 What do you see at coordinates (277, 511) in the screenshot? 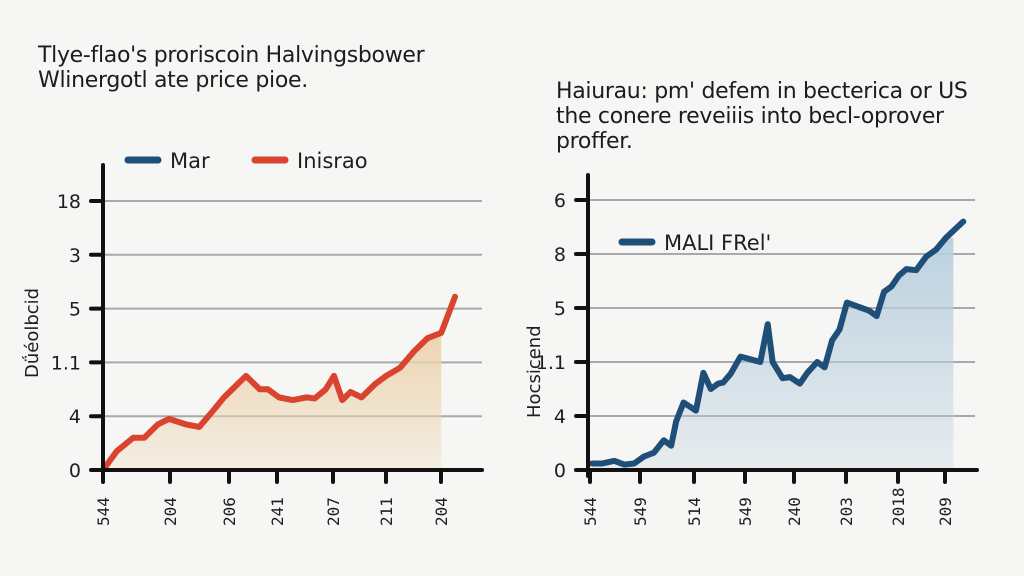
I see `left-x-tick-label: 241` at bounding box center [277, 511].